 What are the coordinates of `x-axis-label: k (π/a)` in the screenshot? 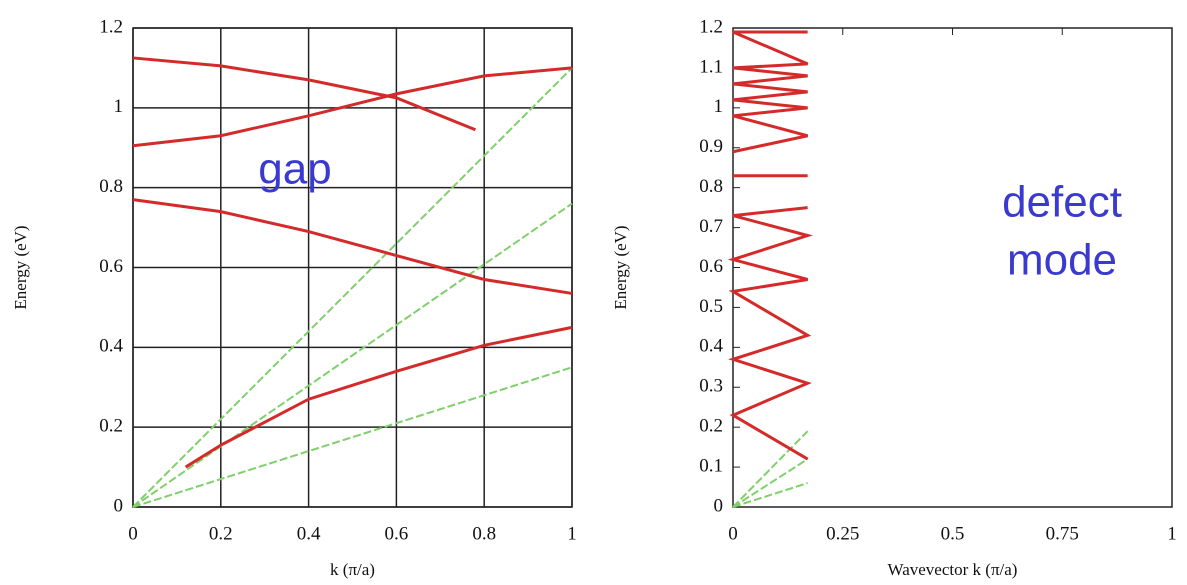 It's located at (352, 569).